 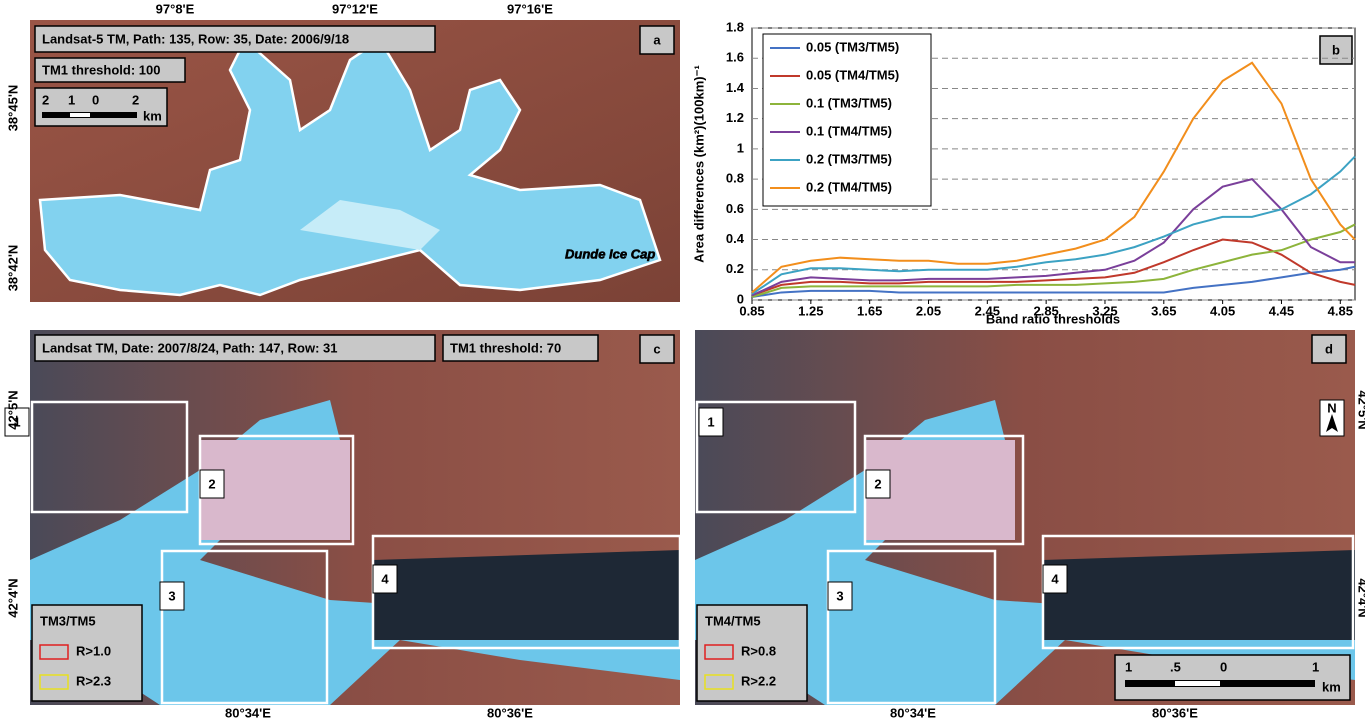 What do you see at coordinates (852, 74) in the screenshot?
I see `legend-label: 0.05 (TM4/TM5)` at bounding box center [852, 74].